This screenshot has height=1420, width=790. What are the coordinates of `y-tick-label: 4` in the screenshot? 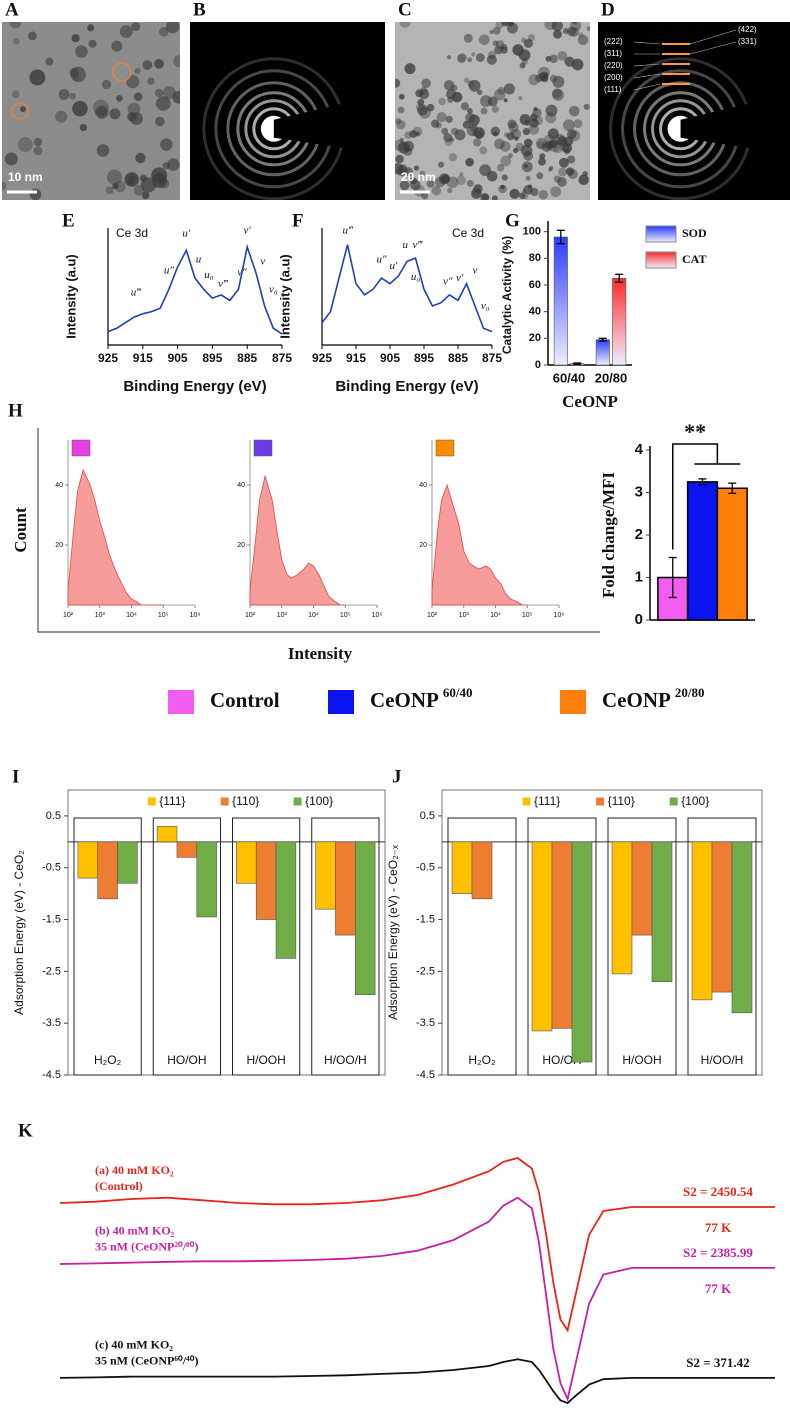 It's located at (639, 449).